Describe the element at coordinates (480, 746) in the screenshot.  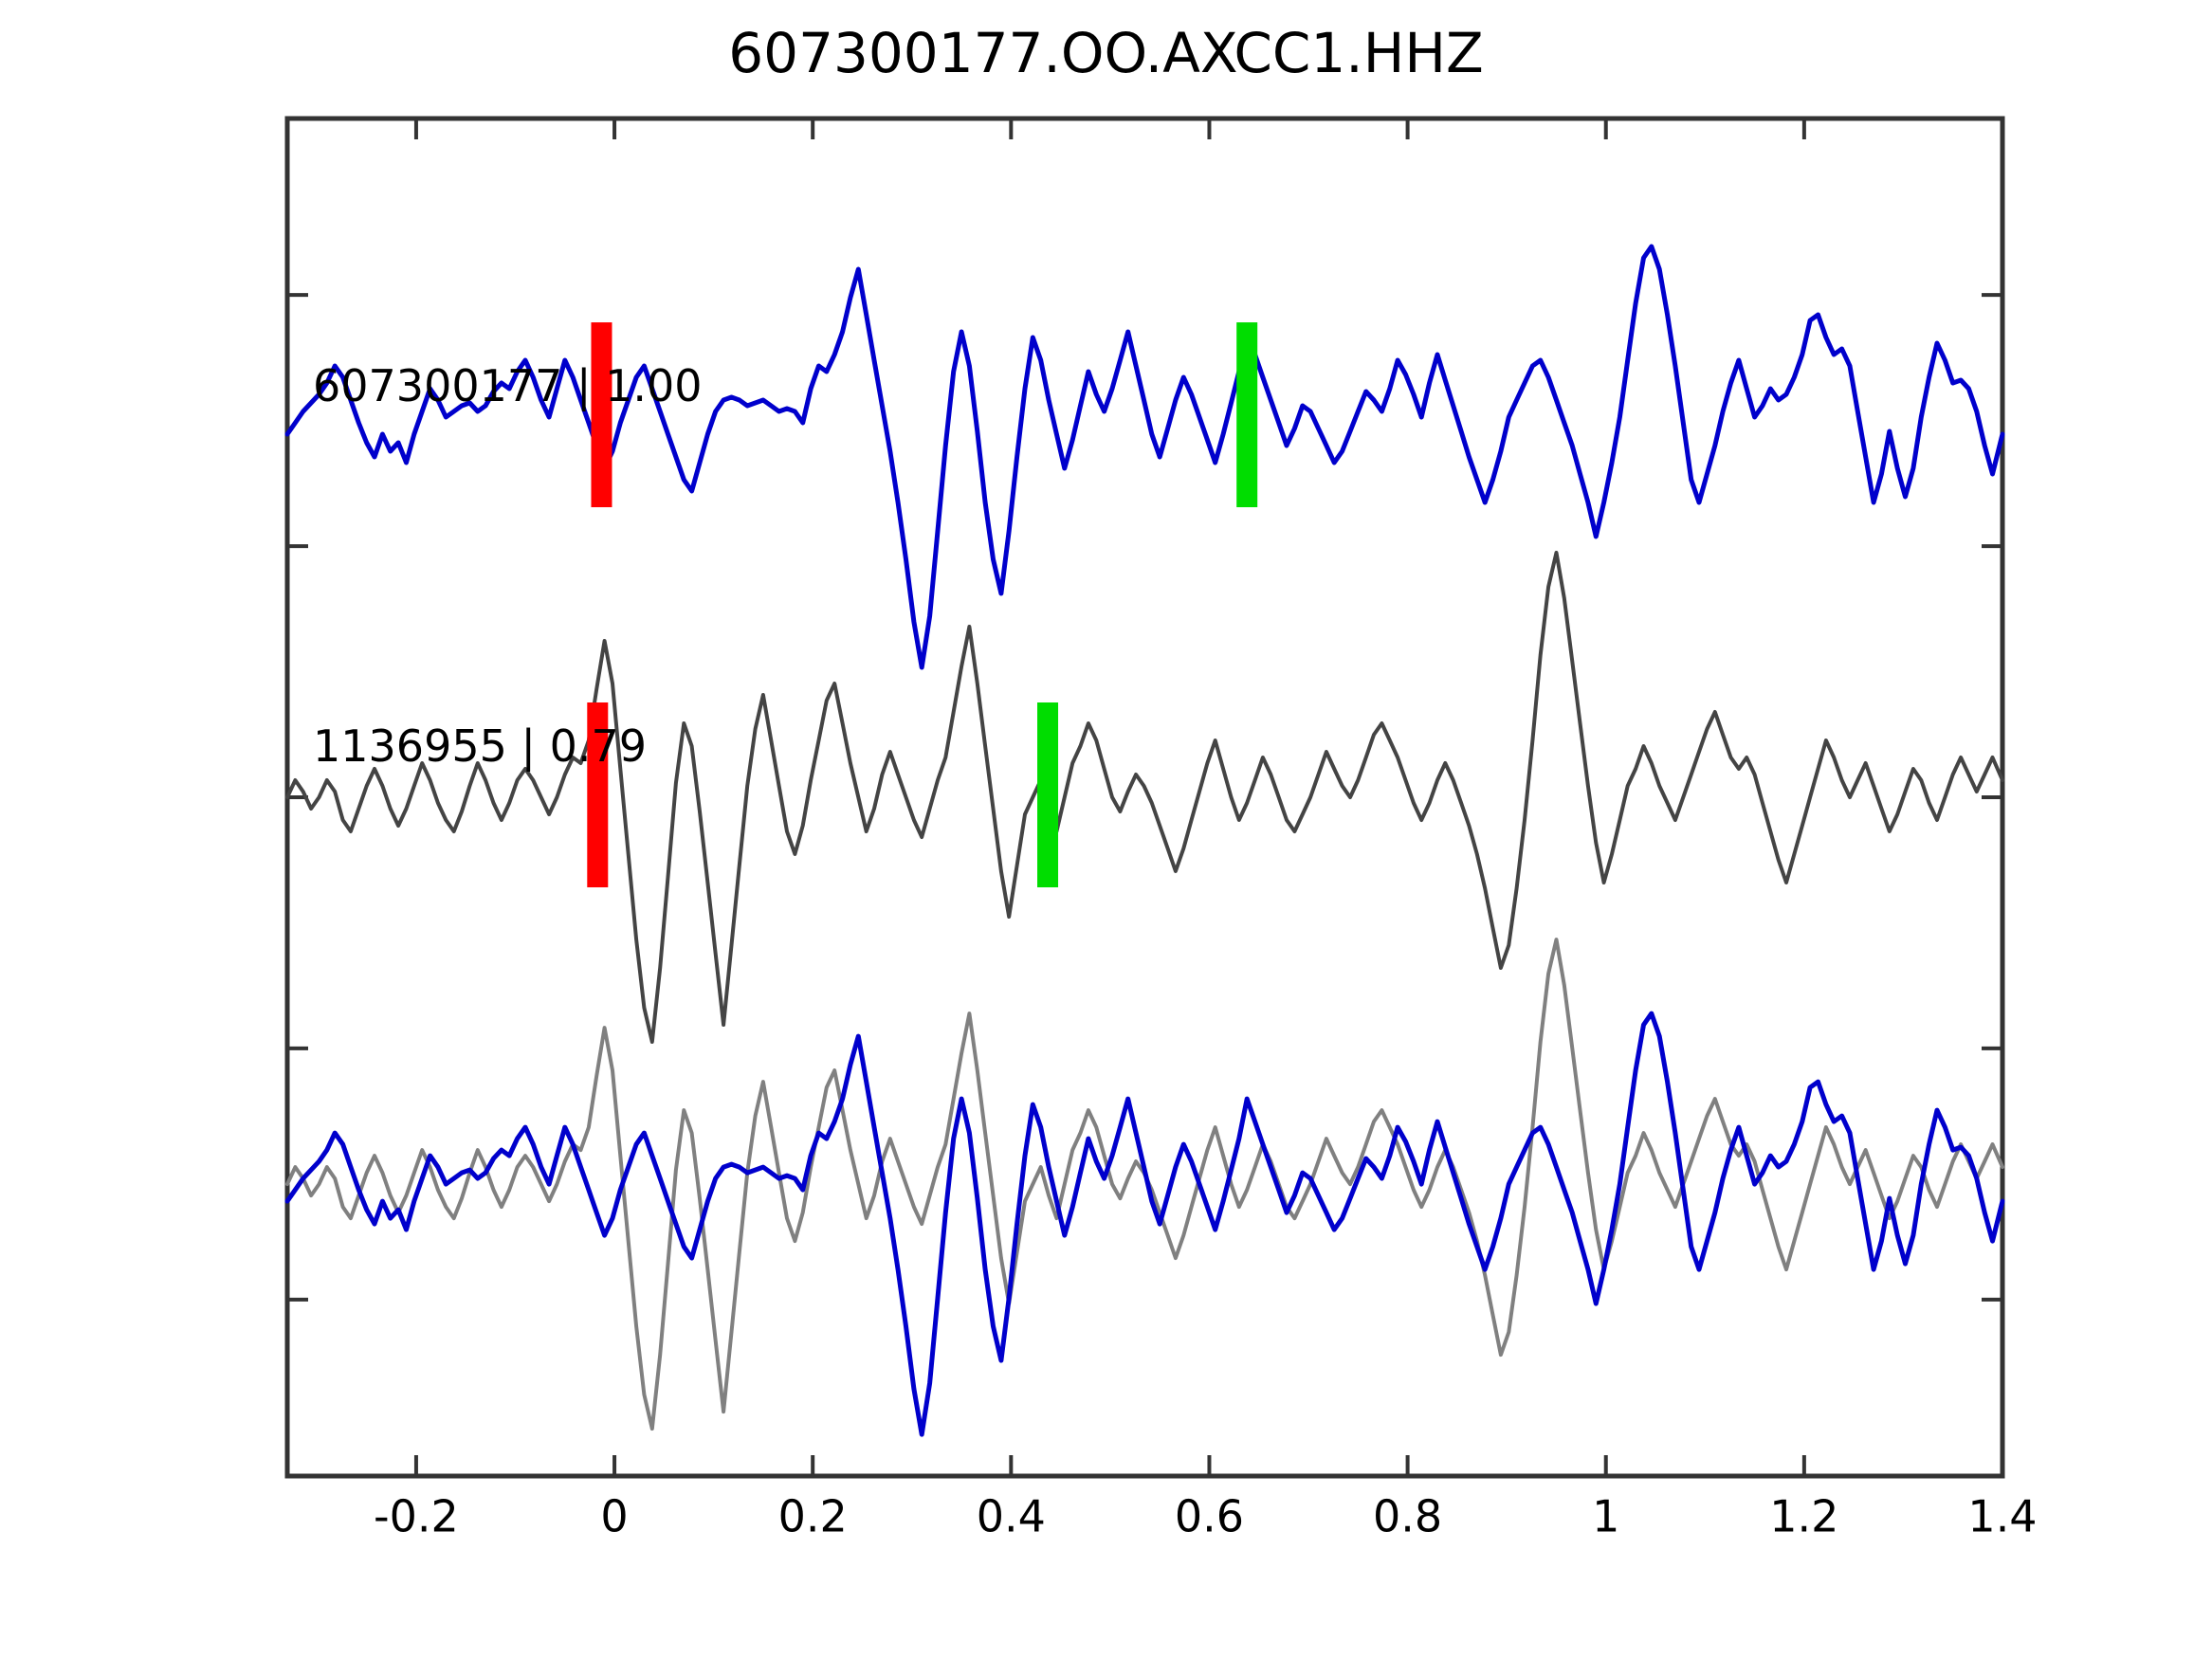
I see `trace2-label: 1136955 | 0.79` at that location.